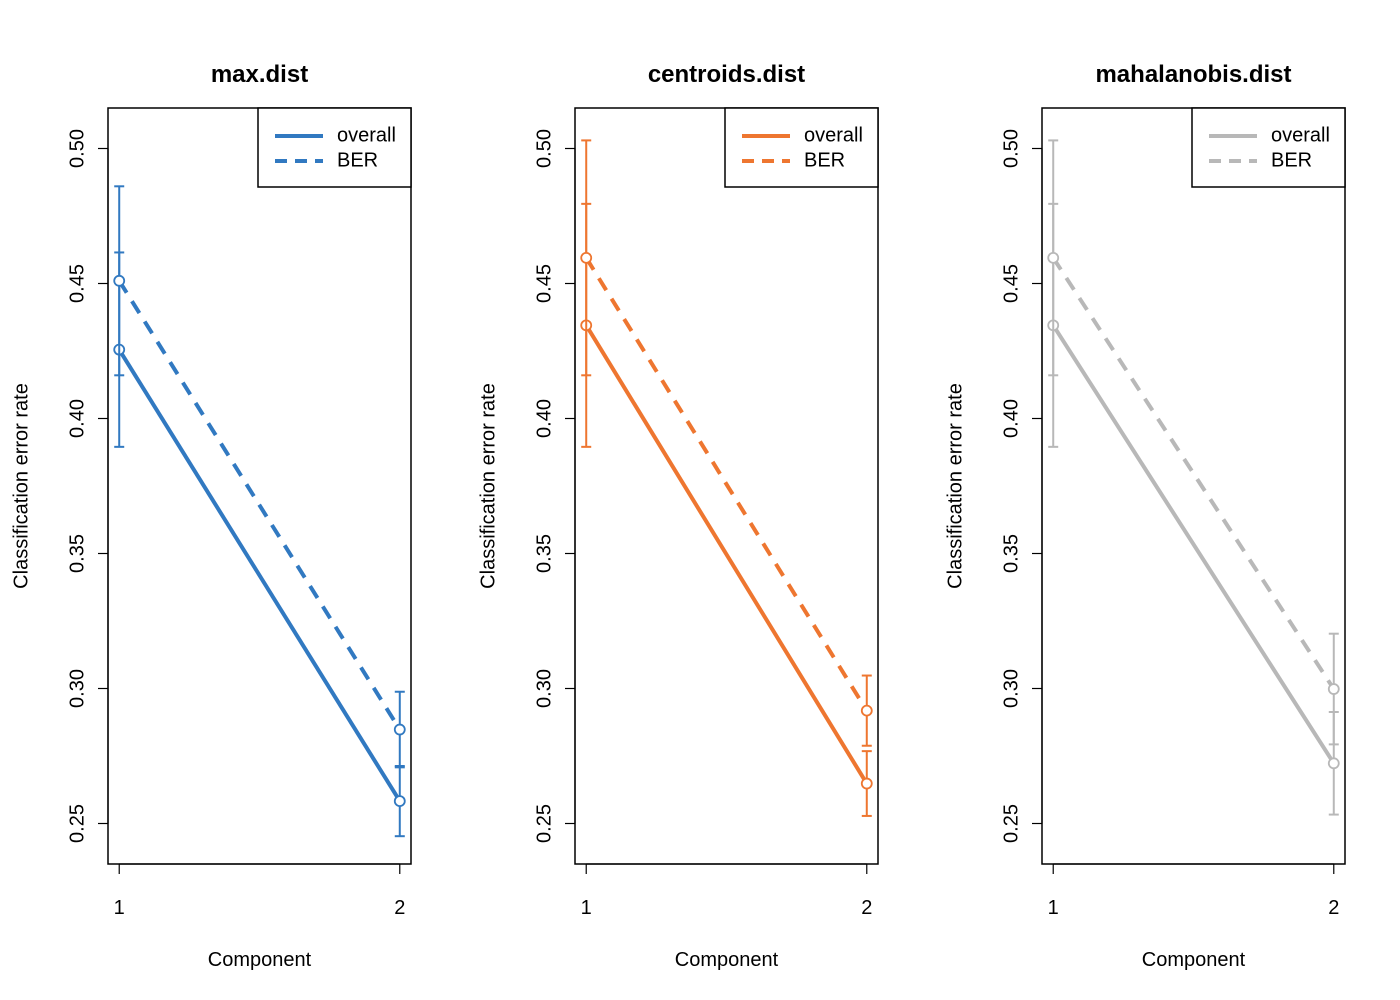 This screenshot has height=1000, width=1400. What do you see at coordinates (259, 74) in the screenshot?
I see `chart-title: max.dist` at bounding box center [259, 74].